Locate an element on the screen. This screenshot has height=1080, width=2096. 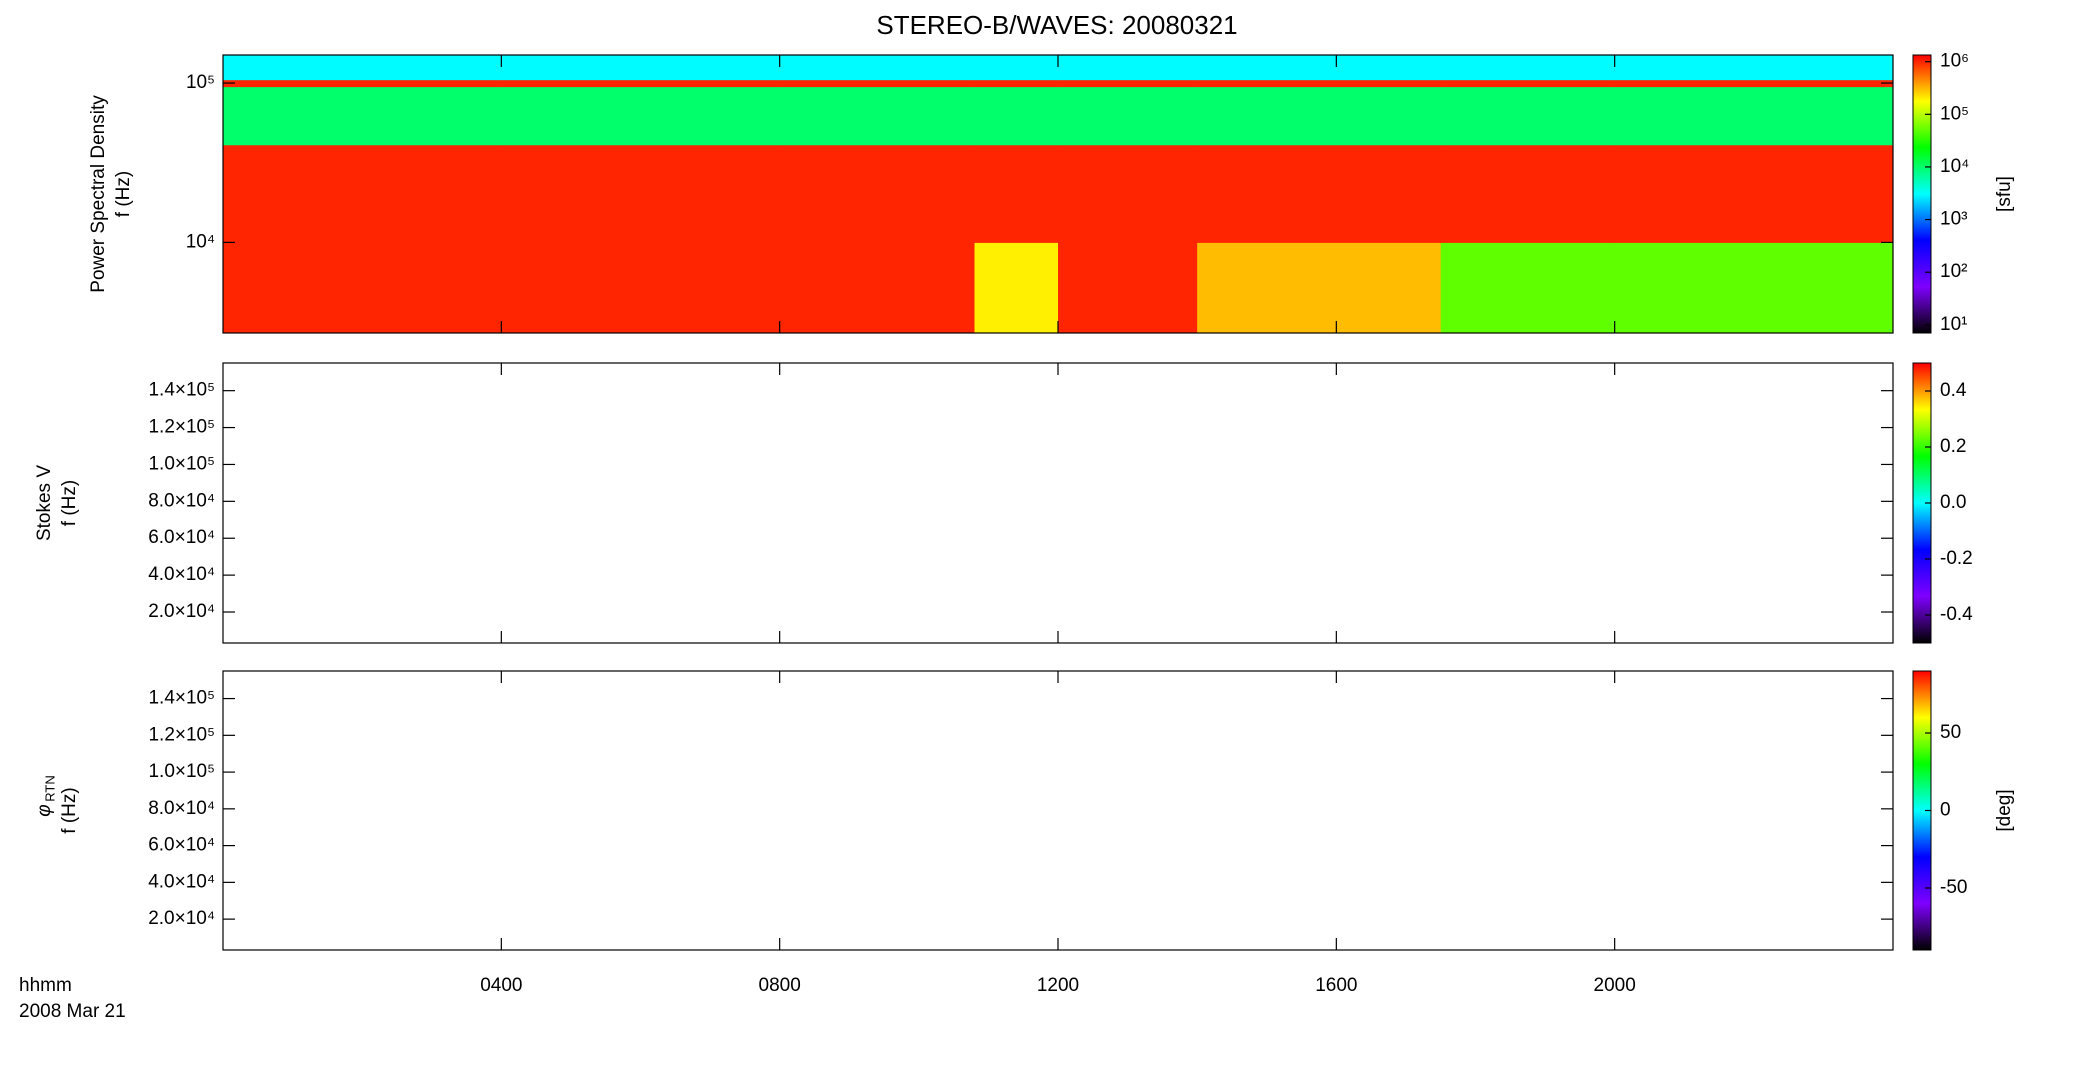
y-tick-label: 10⁴ is located at coordinates (200, 241).